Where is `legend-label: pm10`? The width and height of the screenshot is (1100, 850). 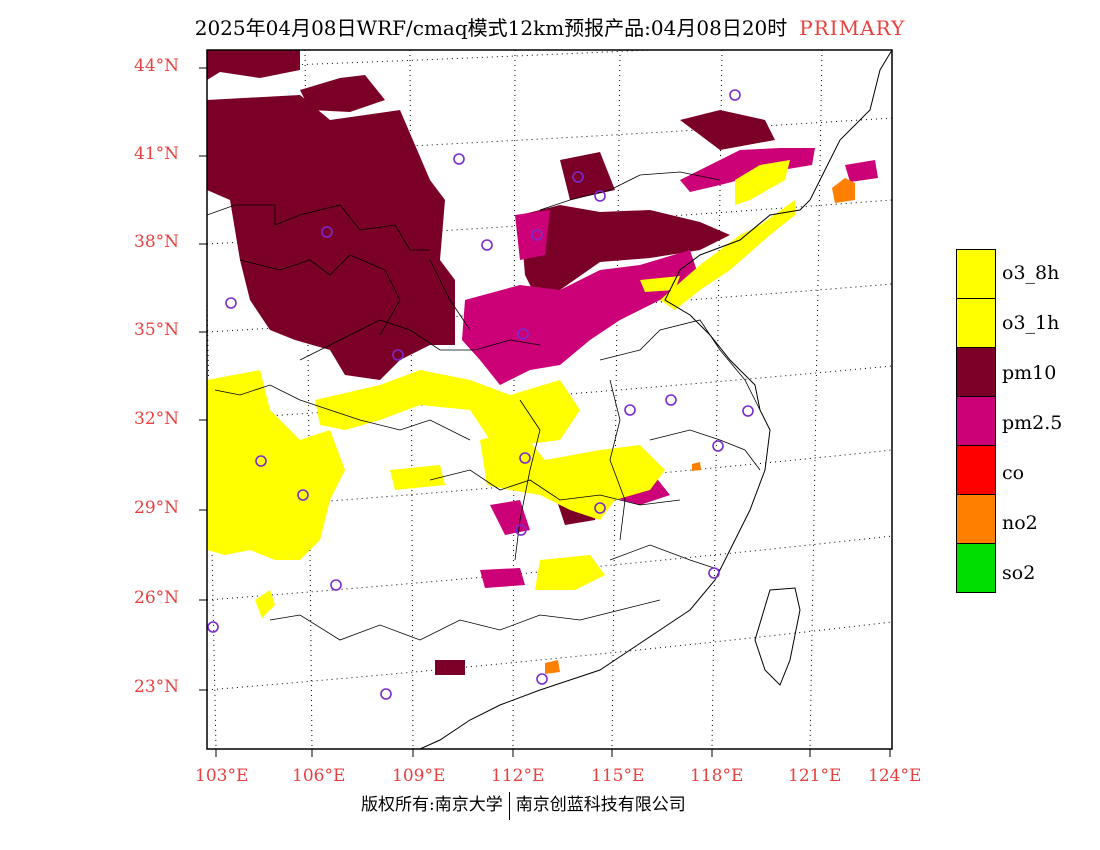 legend-label: pm10 is located at coordinates (1029, 373).